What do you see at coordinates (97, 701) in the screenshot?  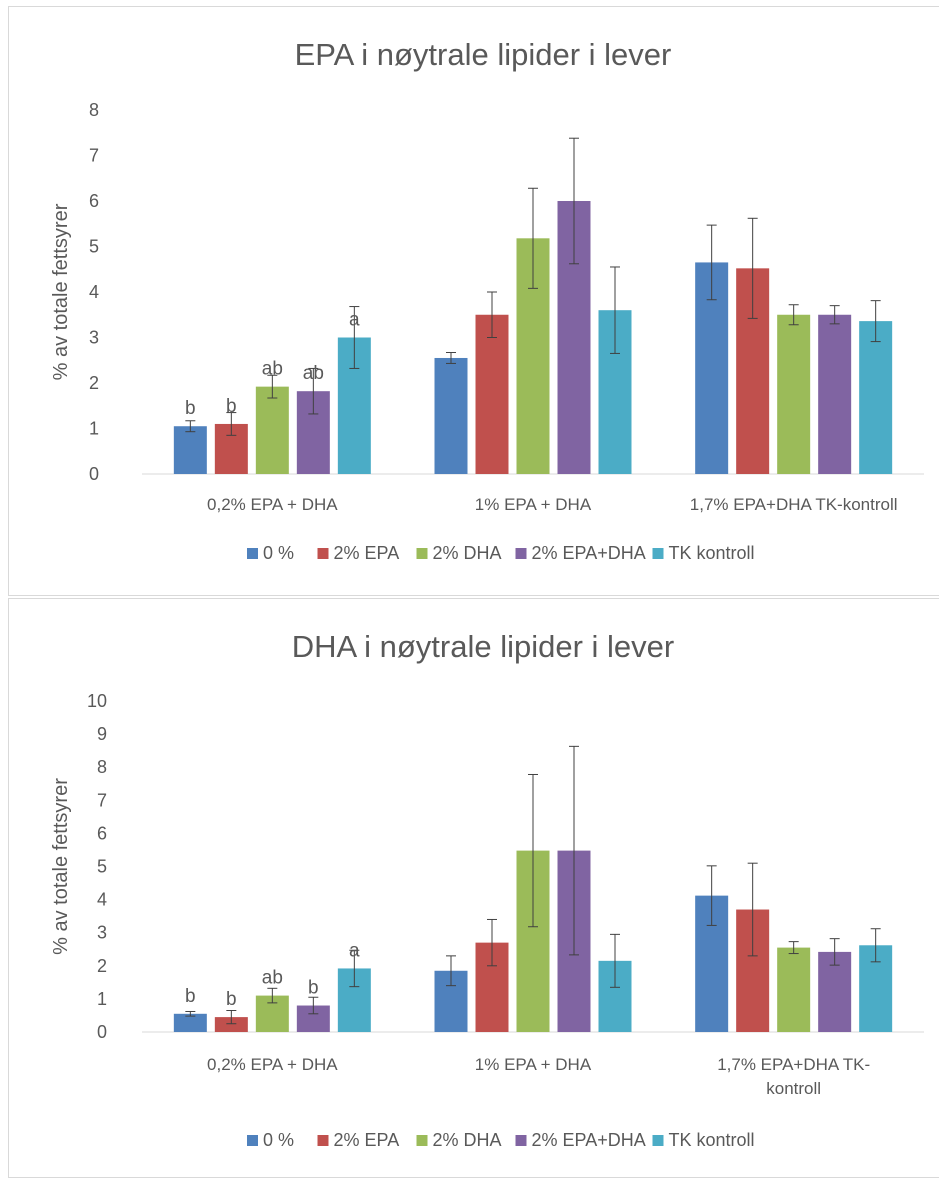 I see `y-tick-label: 10` at bounding box center [97, 701].